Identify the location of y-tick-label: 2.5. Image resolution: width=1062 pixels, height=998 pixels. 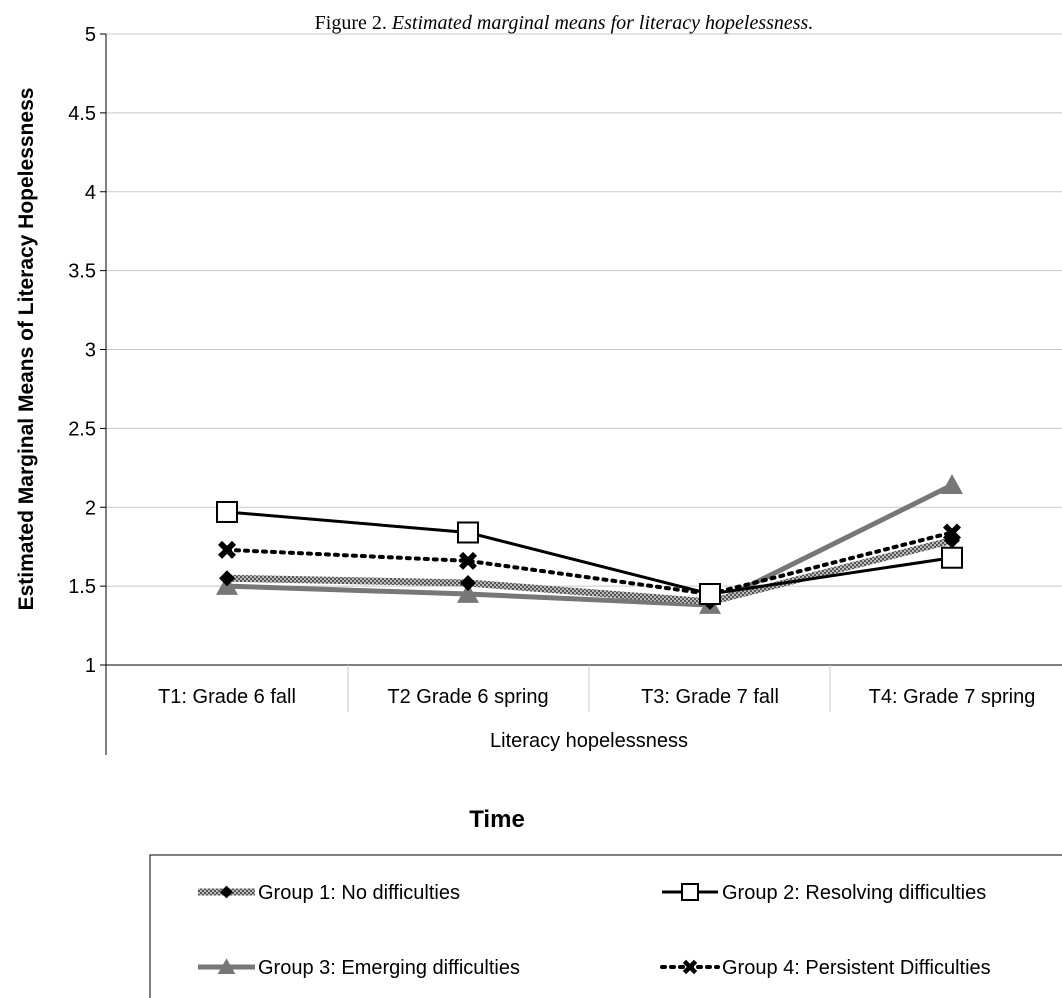
(82, 429).